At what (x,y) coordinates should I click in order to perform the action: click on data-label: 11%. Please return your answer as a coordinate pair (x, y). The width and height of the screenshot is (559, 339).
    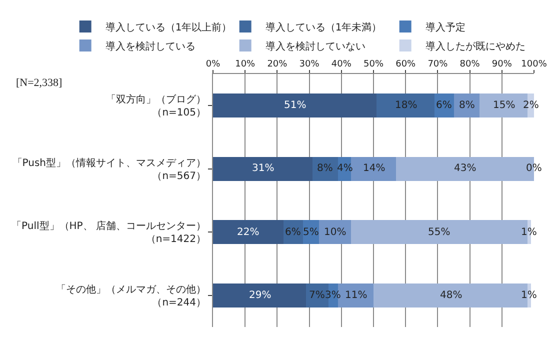
    Looking at the image, I should click on (356, 295).